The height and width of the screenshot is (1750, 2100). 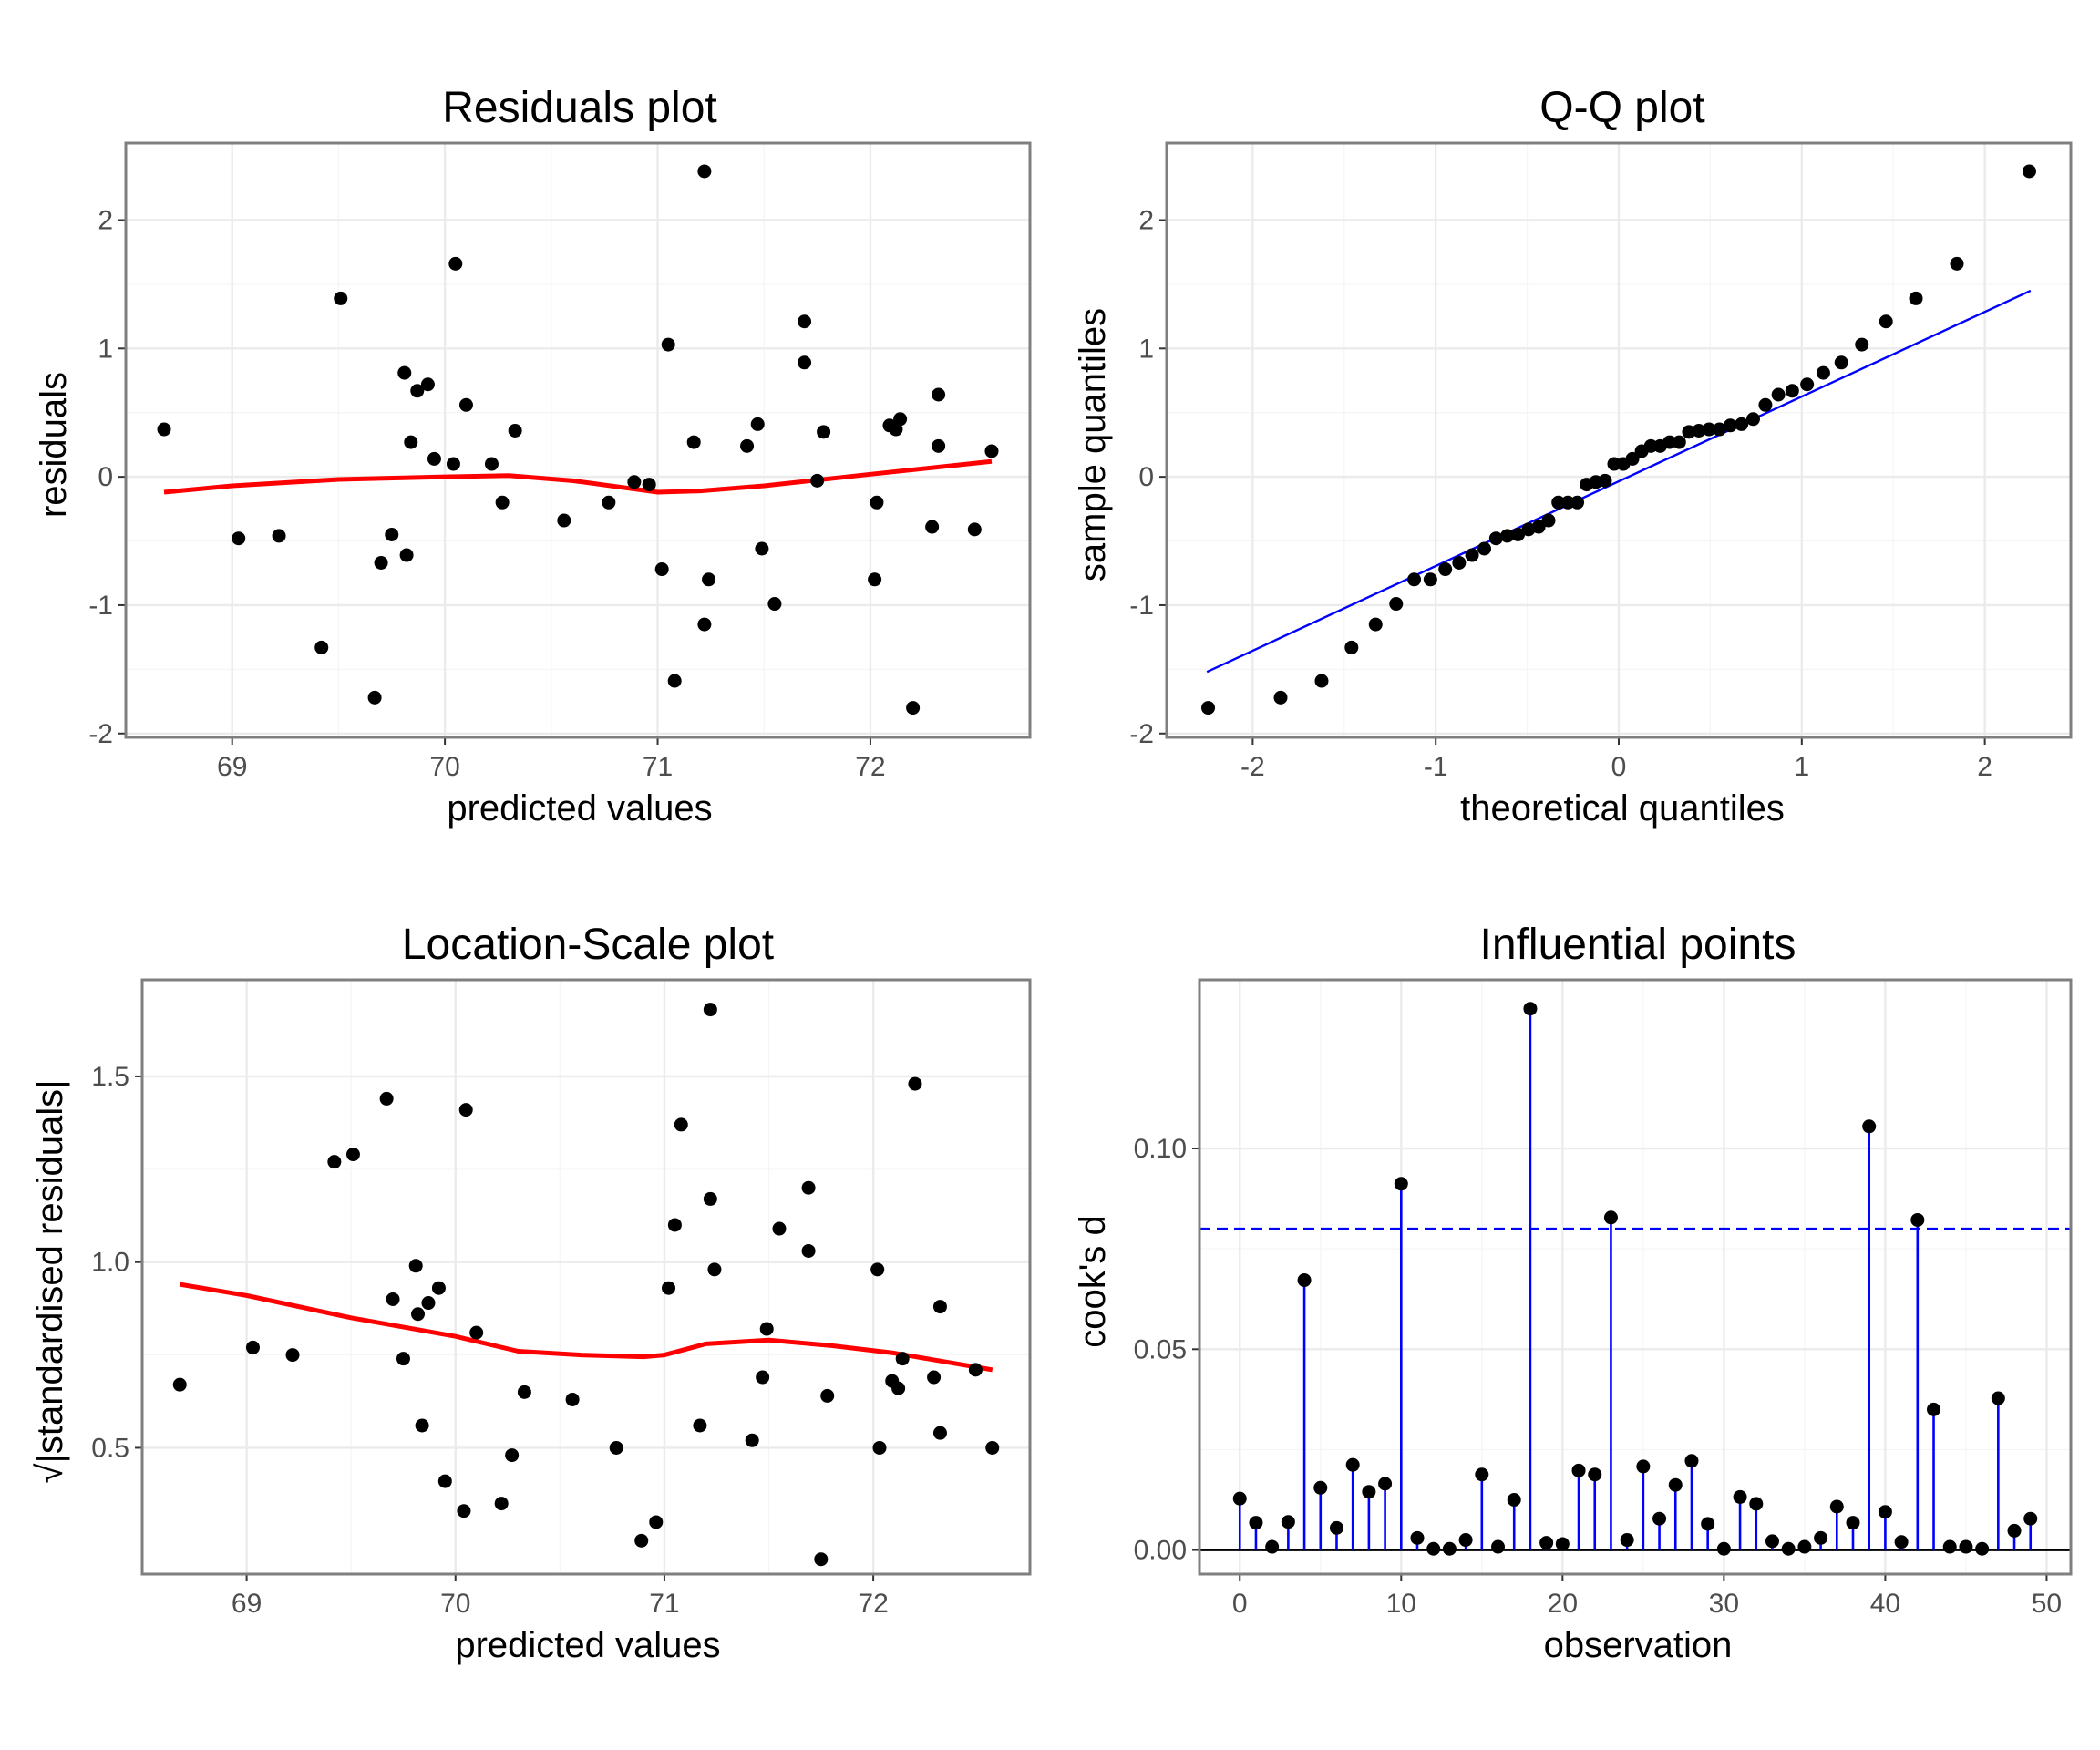 I want to click on residuals-tick-label-y: 2, so click(x=106, y=220).